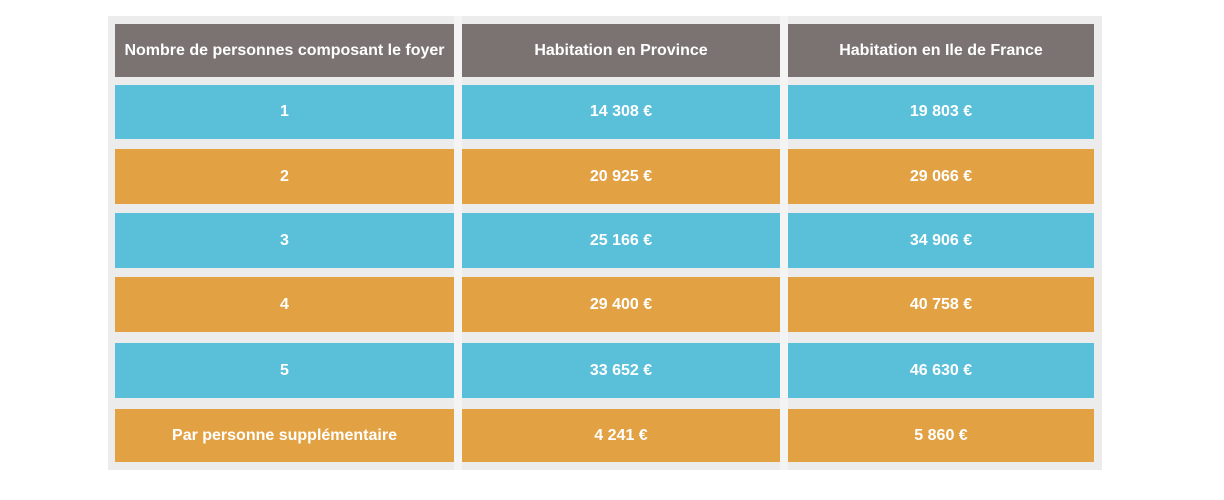  What do you see at coordinates (621, 176) in the screenshot?
I see `table-cell-province: 20 925 €` at bounding box center [621, 176].